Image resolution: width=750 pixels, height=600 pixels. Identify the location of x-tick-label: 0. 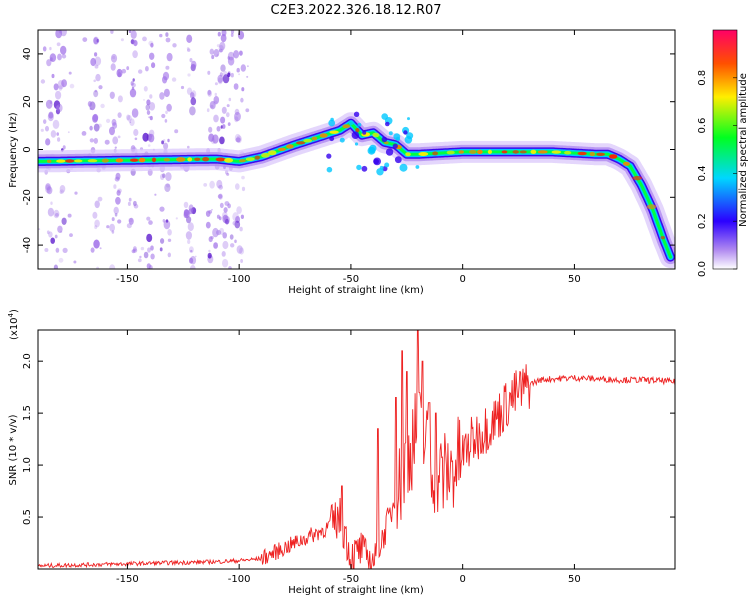
(462, 279).